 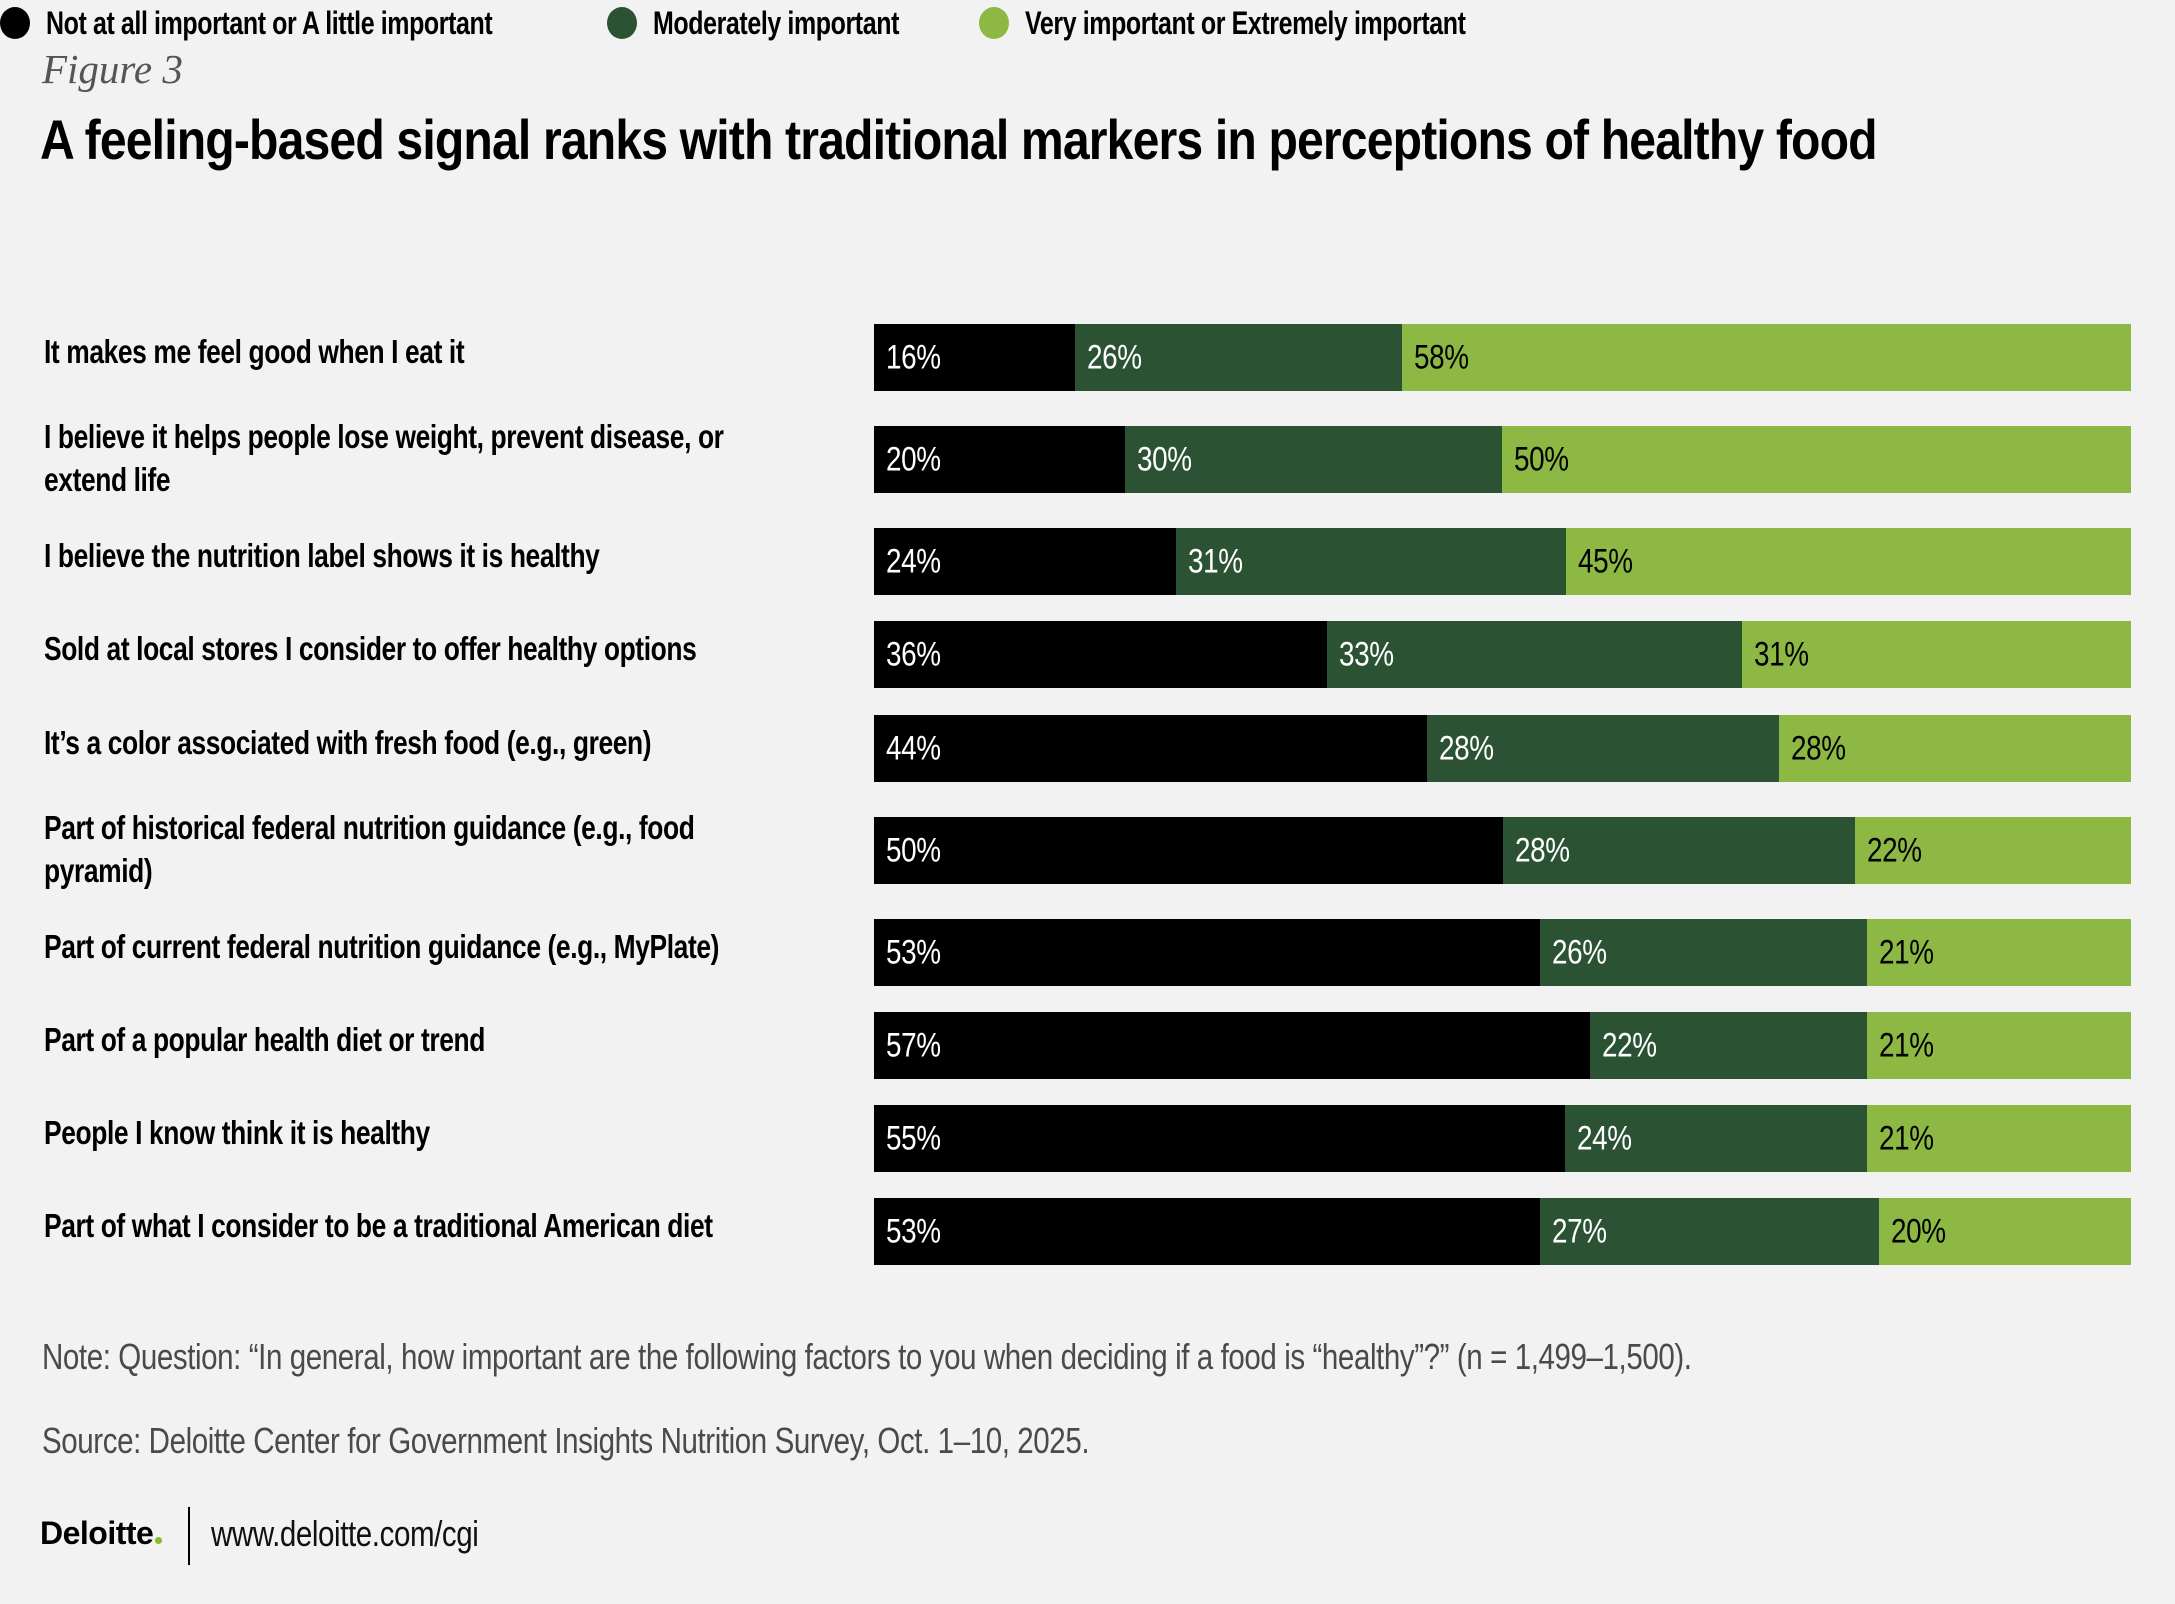 What do you see at coordinates (1605, 561) in the screenshot?
I see `data-label: 45%` at bounding box center [1605, 561].